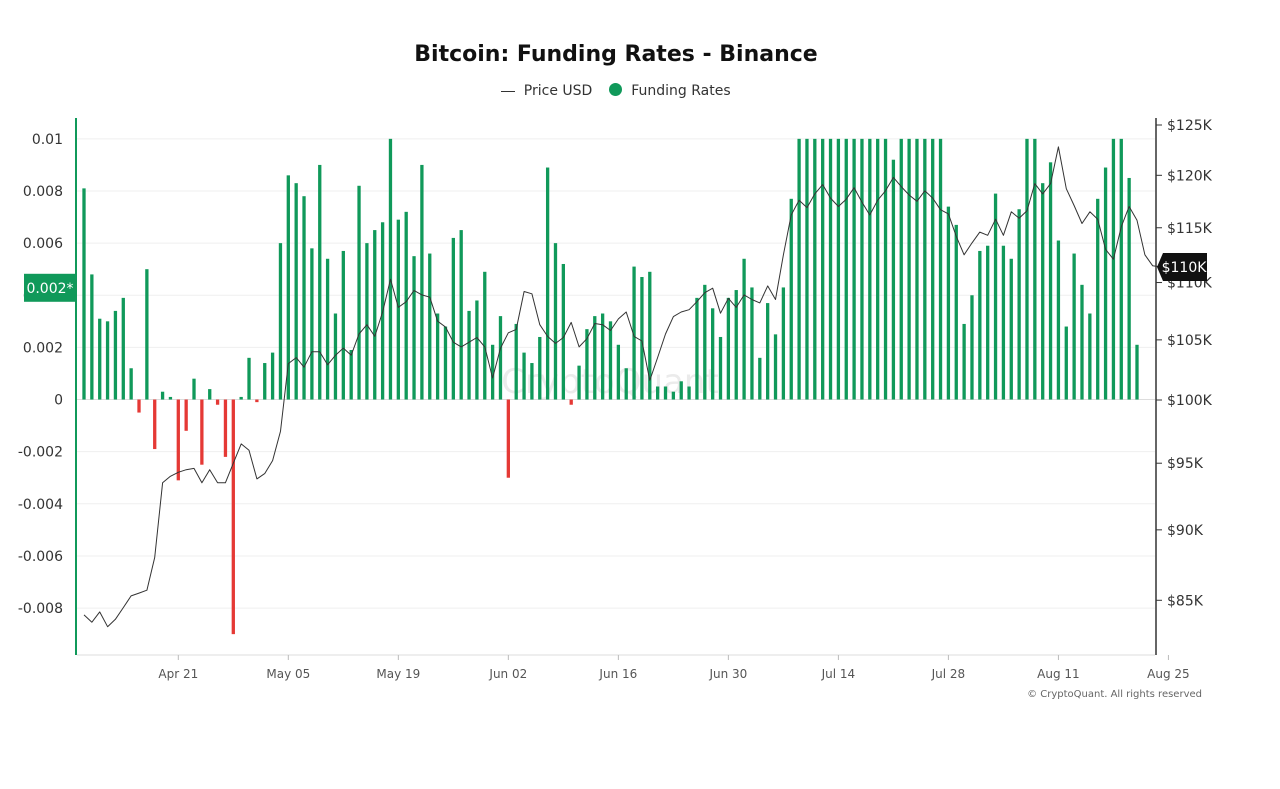 The height and width of the screenshot is (789, 1280). What do you see at coordinates (838, 674) in the screenshot?
I see `x-tick-label: Jul 14` at bounding box center [838, 674].